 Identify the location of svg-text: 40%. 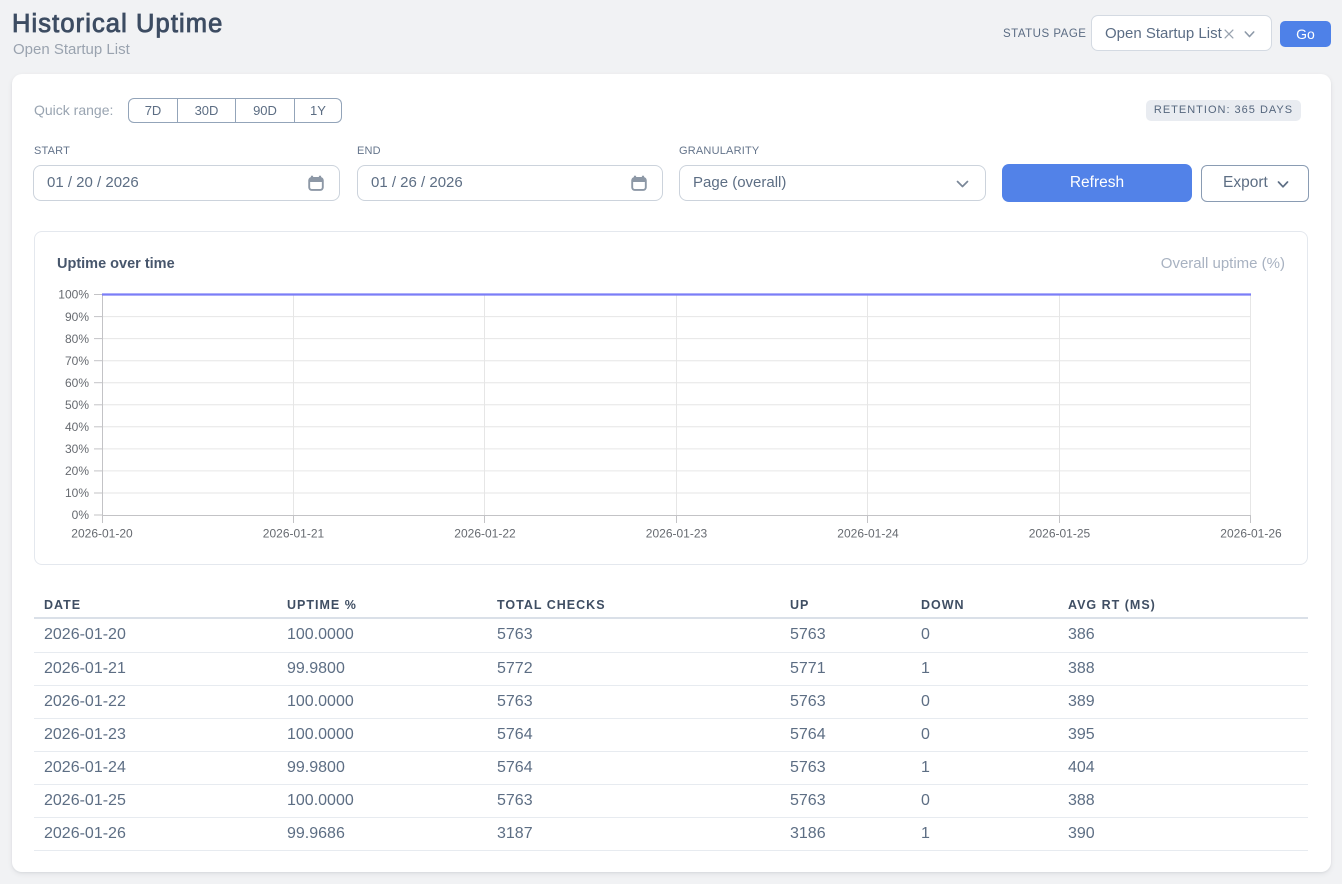
(77, 427).